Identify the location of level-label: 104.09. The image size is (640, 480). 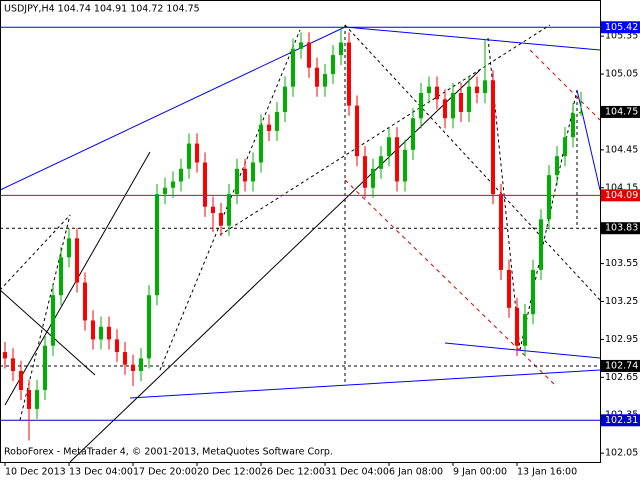
(621, 195).